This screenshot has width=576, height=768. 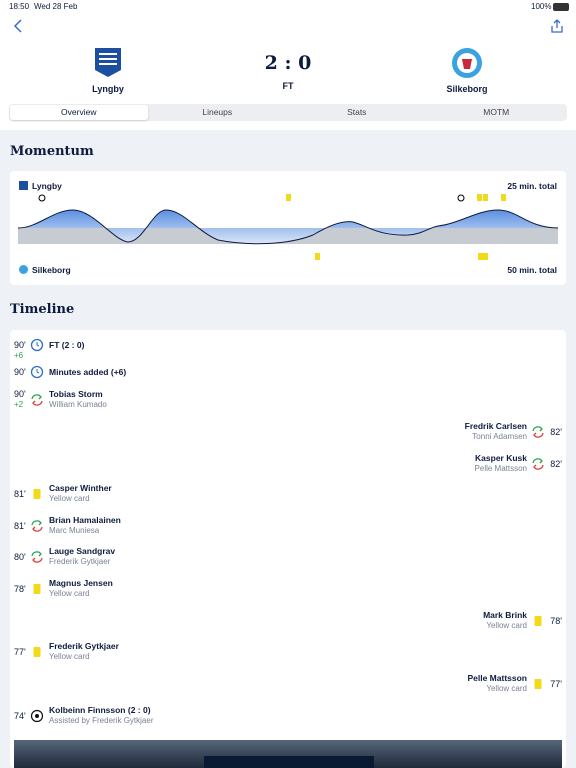 What do you see at coordinates (23, 269) in the screenshot?
I see `away-icon` at bounding box center [23, 269].